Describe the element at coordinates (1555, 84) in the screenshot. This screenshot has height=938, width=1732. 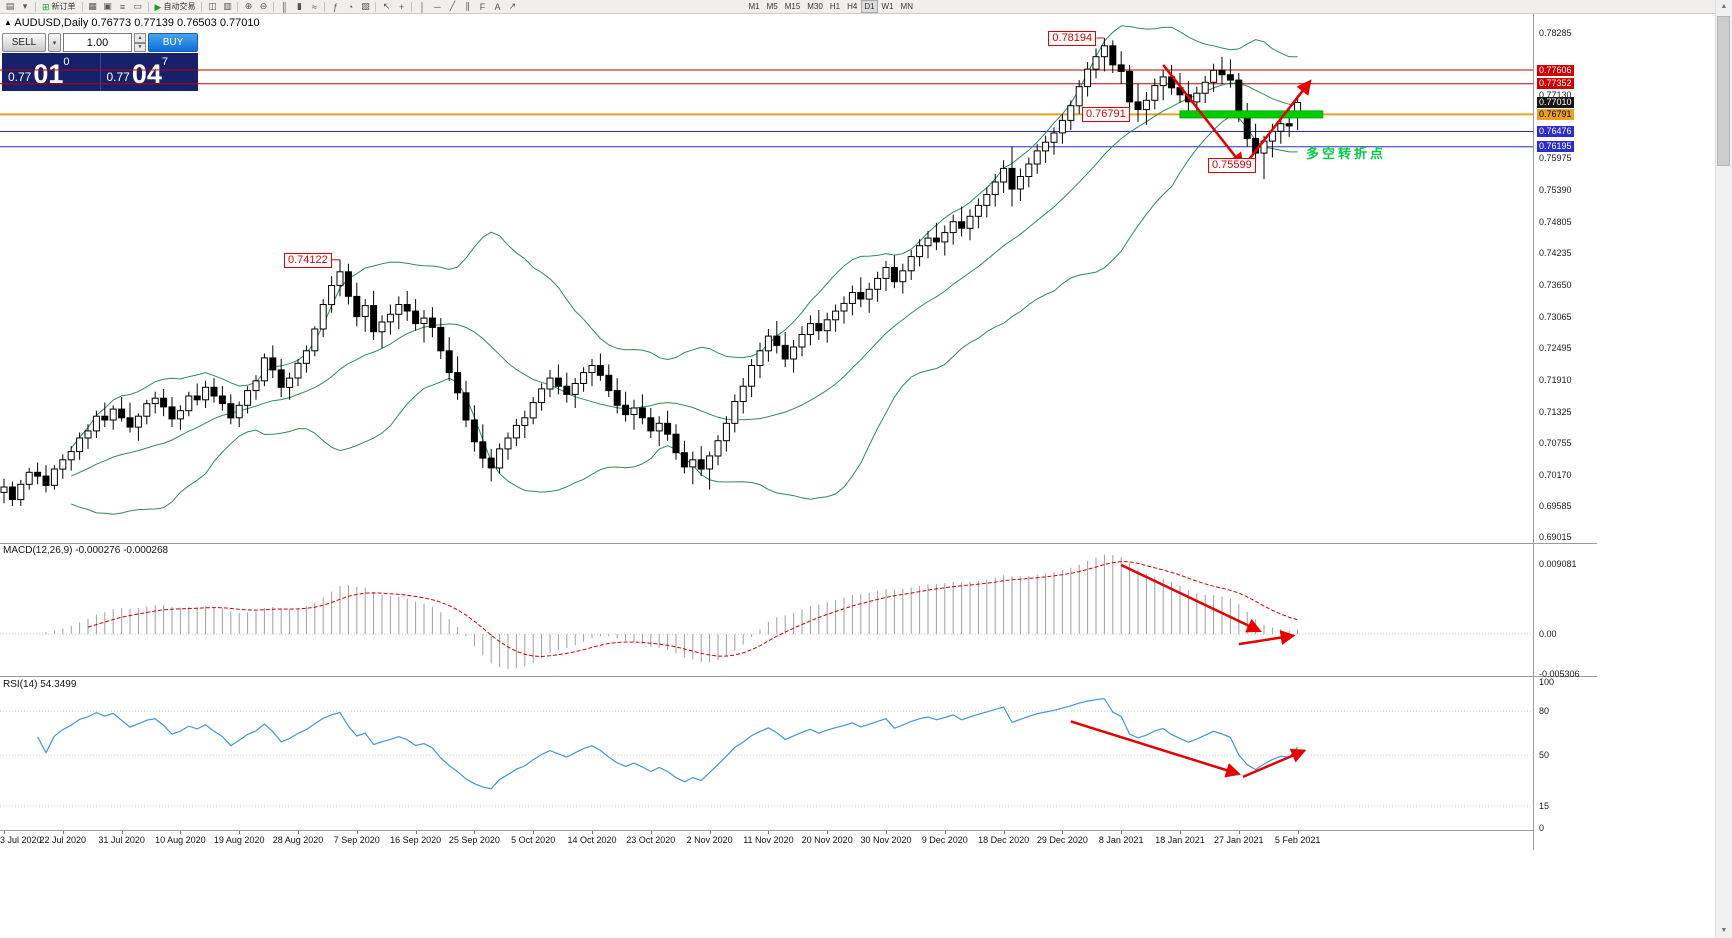
I see `price-axis-label: 0.77352` at that location.